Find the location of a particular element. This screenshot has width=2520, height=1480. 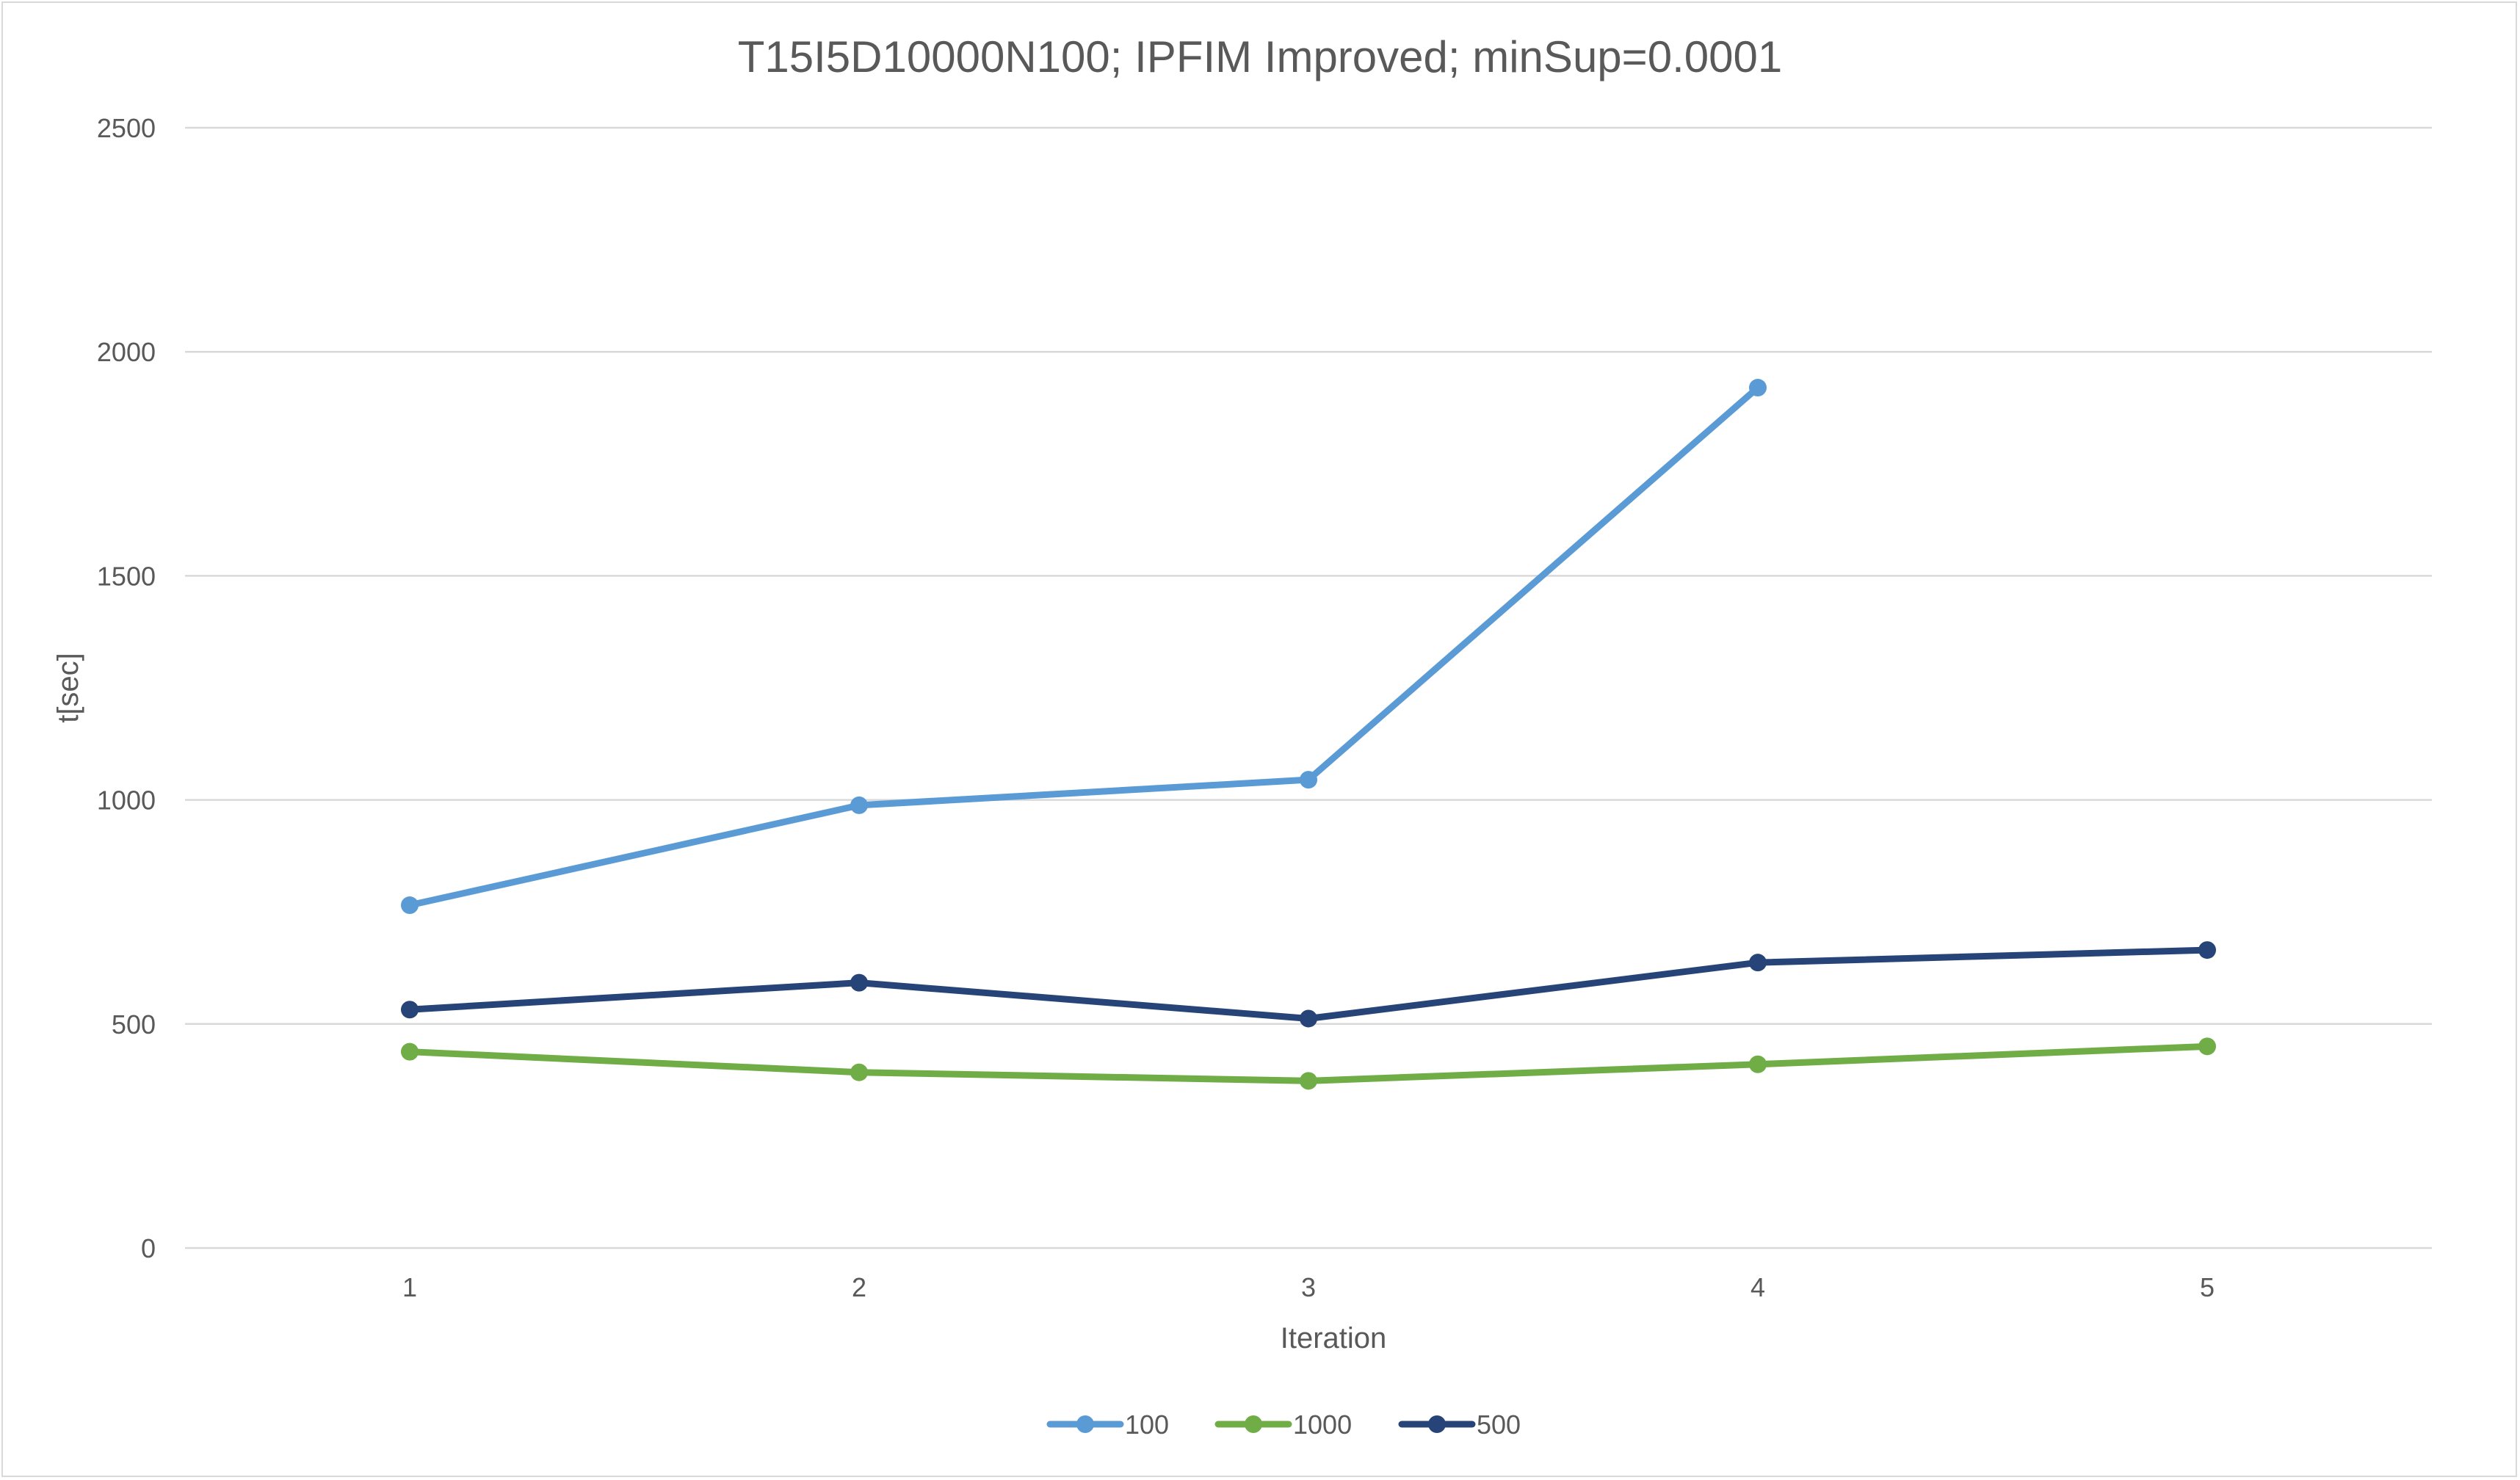

y-axis-ticks: 0 500 1000 1500 2000 2500 is located at coordinates (126, 688).